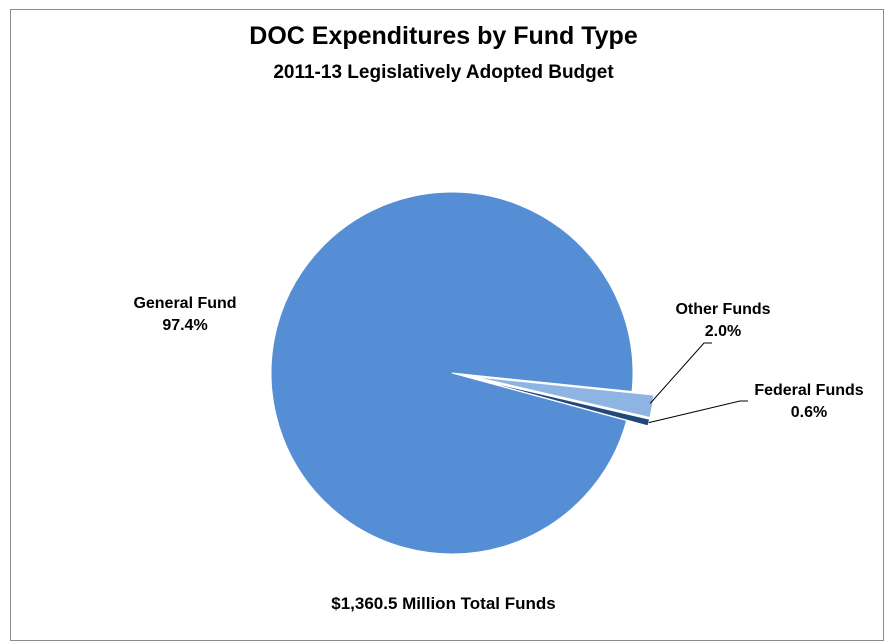 This screenshot has height=643, width=887. Describe the element at coordinates (723, 331) in the screenshot. I see `label-other-funds-value: 2.0%` at that location.